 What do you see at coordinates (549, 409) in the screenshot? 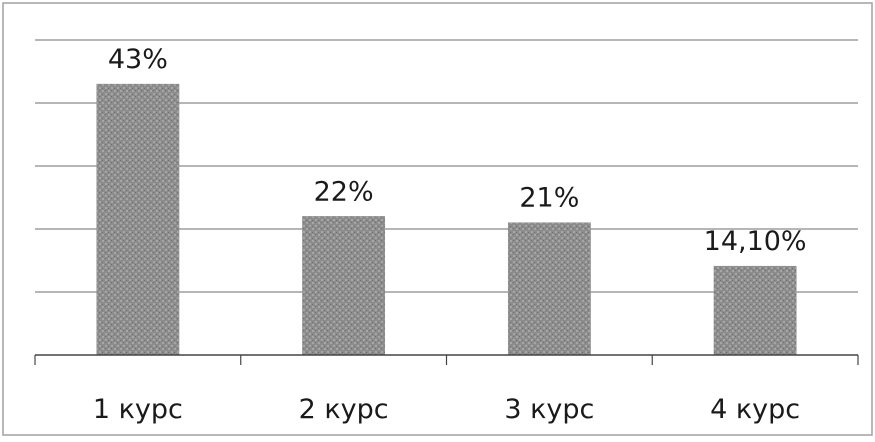
I see `x-tick-label: 3 курс` at bounding box center [549, 409].